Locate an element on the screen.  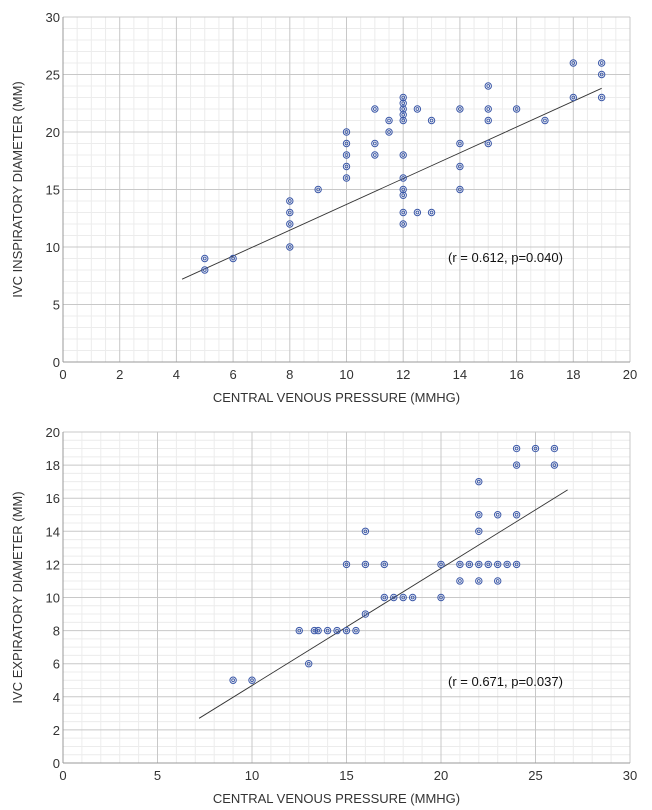
y-tick-label: 0 is located at coordinates (56, 362).